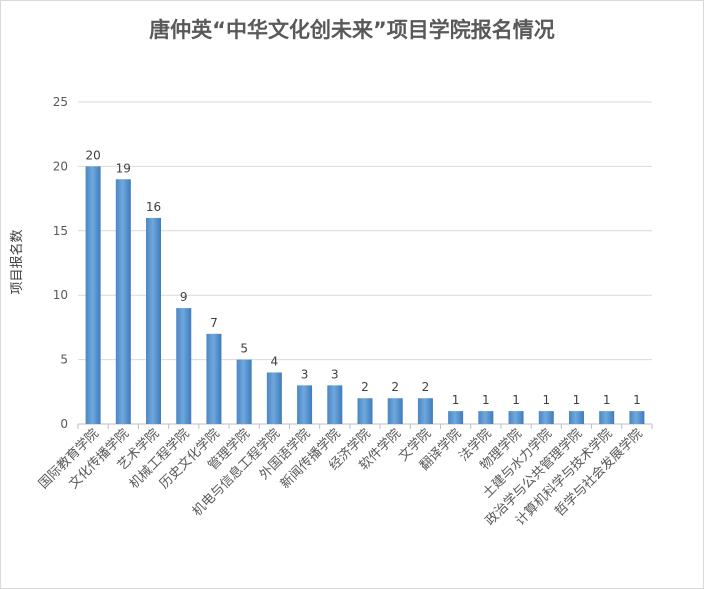 The image size is (704, 589). Describe the element at coordinates (60, 295) in the screenshot. I see `y-tick-label: 10` at that location.